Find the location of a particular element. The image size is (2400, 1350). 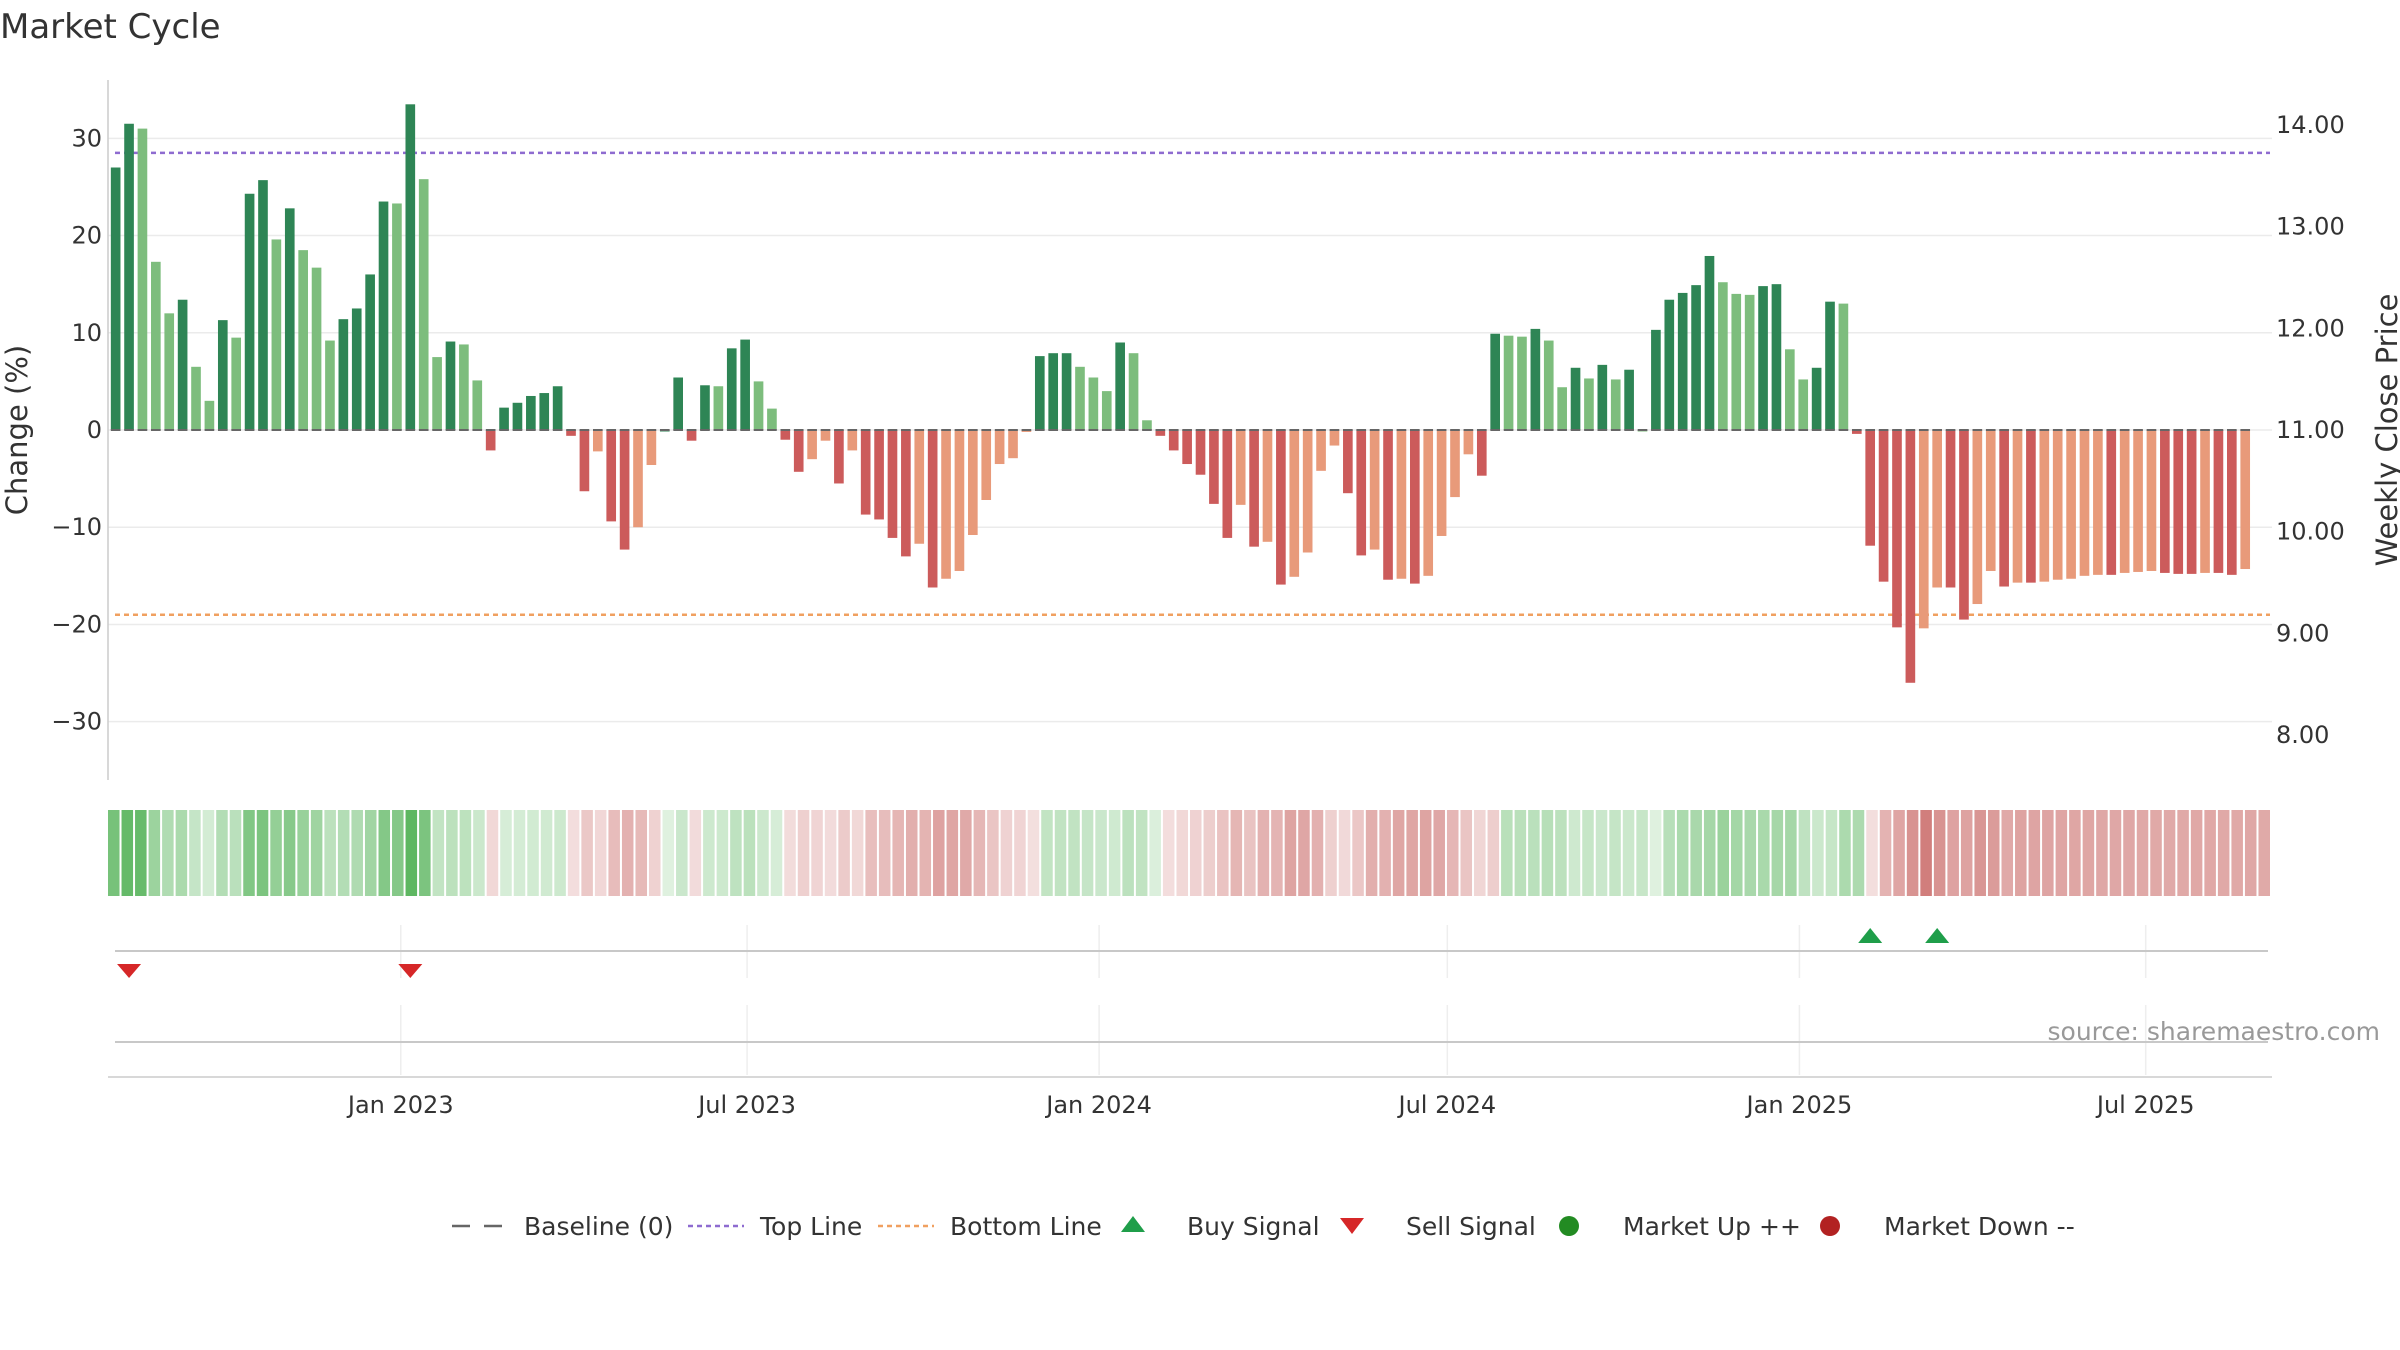

y2-tick-label: 14.00 is located at coordinates (2310, 125).